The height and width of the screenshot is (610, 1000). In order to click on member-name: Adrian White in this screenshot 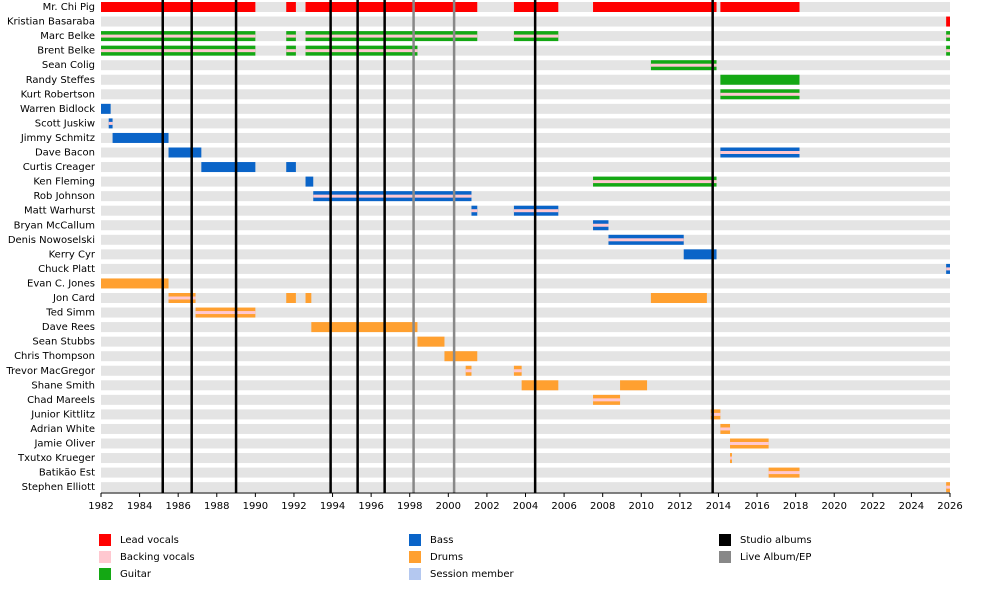, I will do `click(62, 429)`.